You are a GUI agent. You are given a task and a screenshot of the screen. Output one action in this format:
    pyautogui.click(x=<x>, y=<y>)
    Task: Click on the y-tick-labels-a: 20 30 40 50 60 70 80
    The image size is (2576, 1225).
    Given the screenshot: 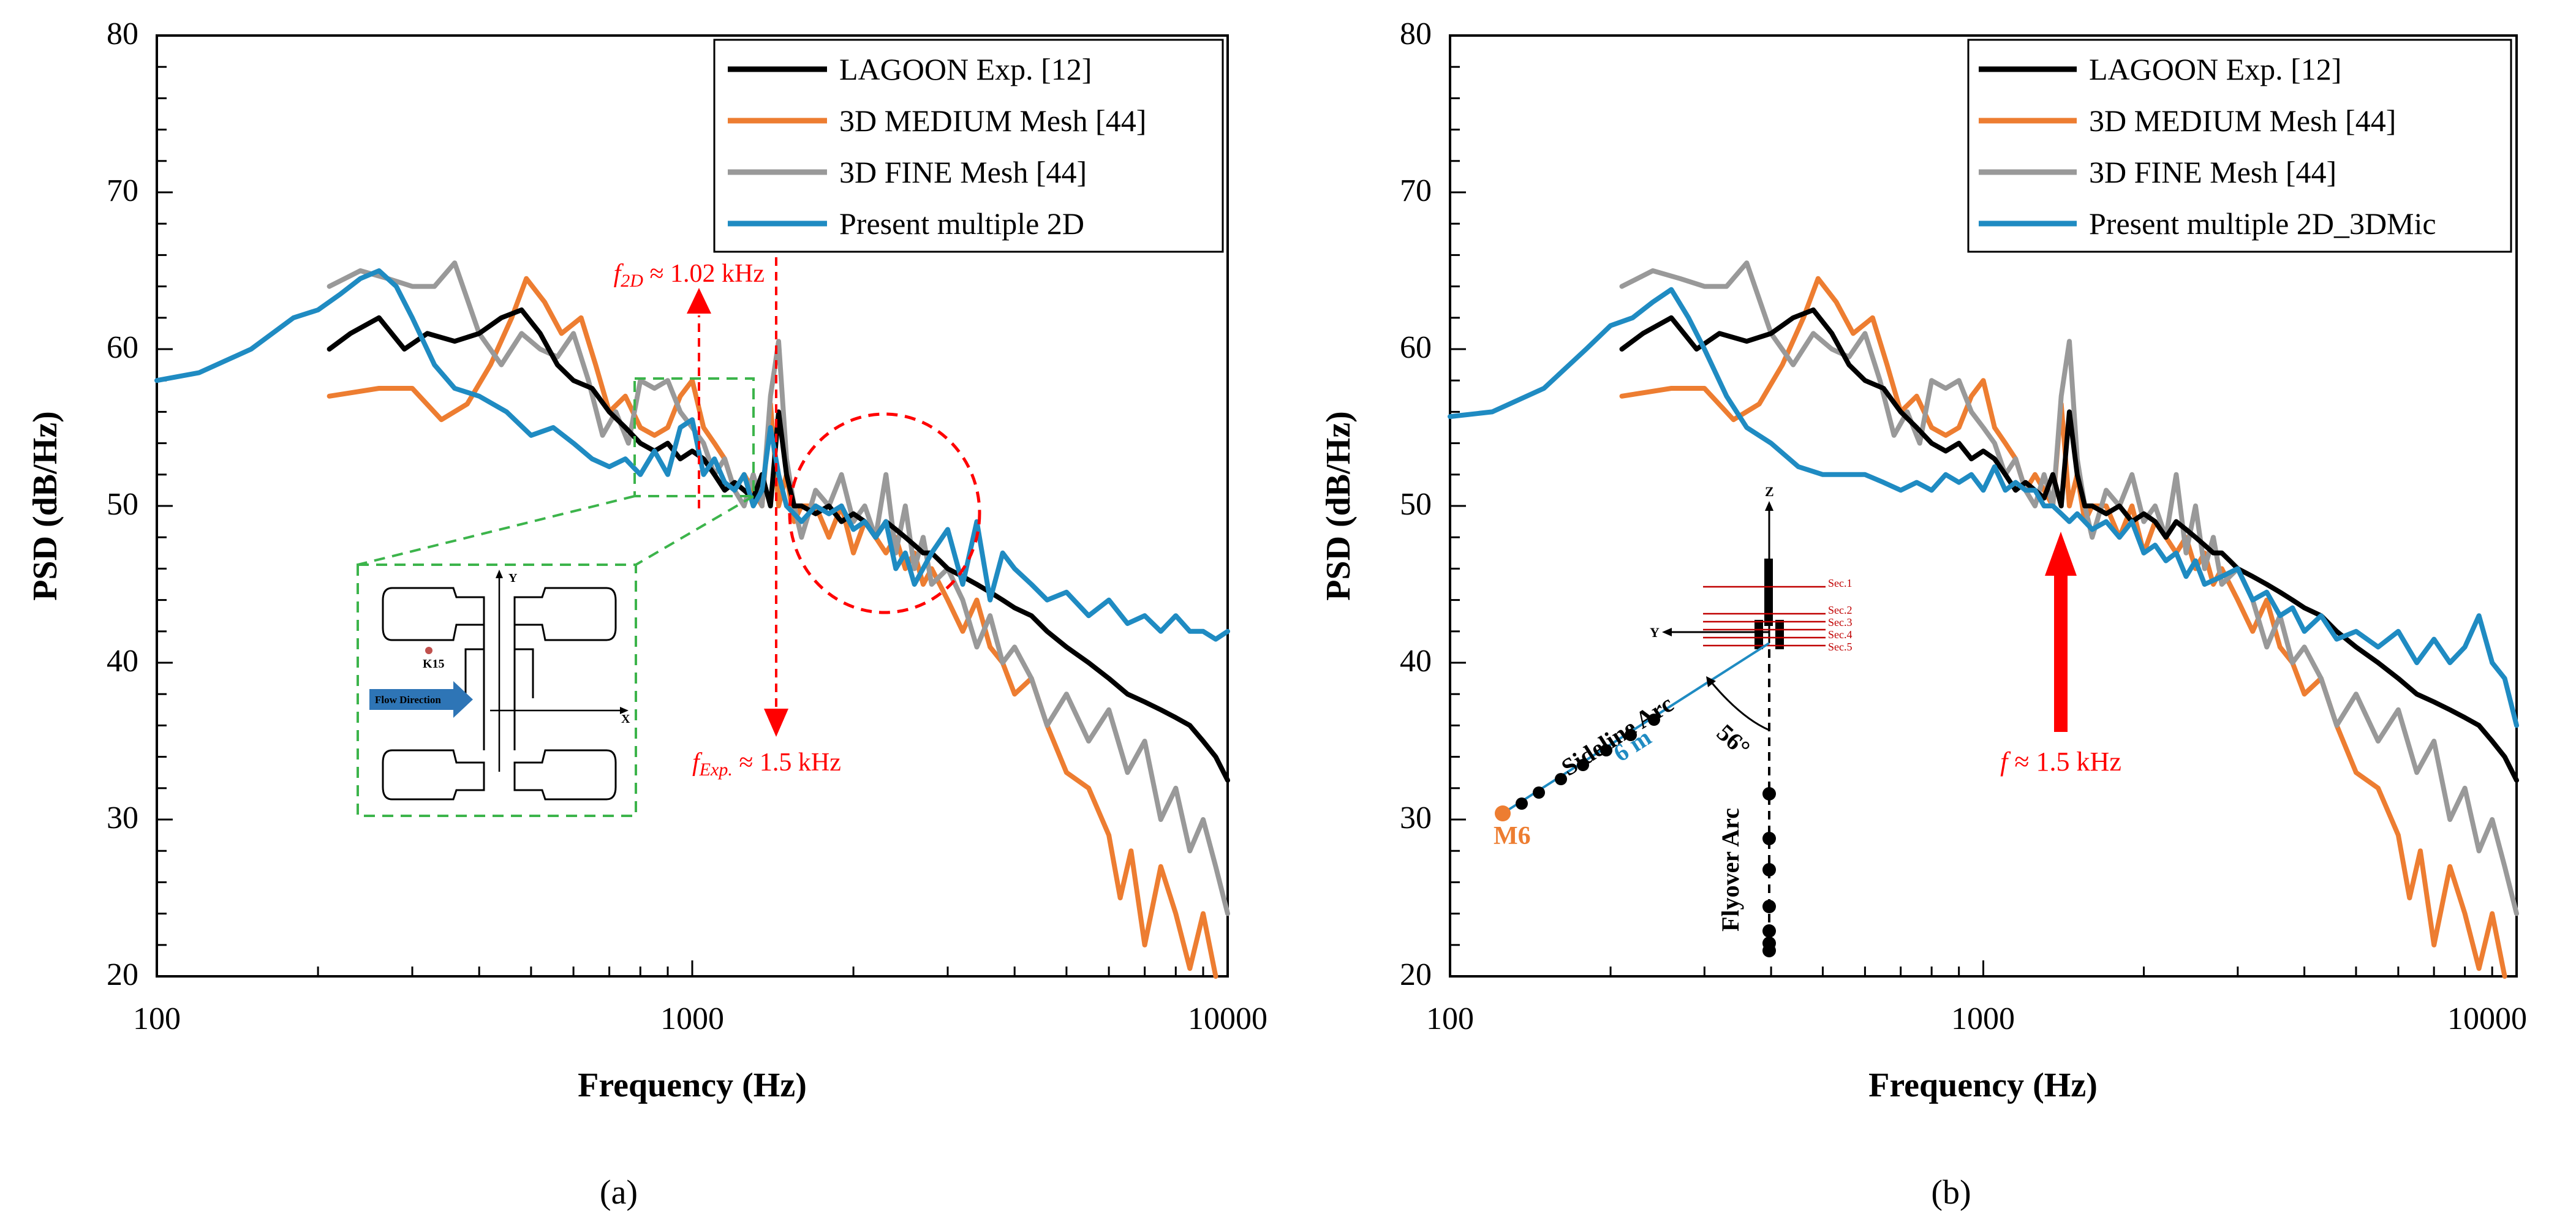 What is the action you would take?
    pyautogui.click(x=122, y=505)
    